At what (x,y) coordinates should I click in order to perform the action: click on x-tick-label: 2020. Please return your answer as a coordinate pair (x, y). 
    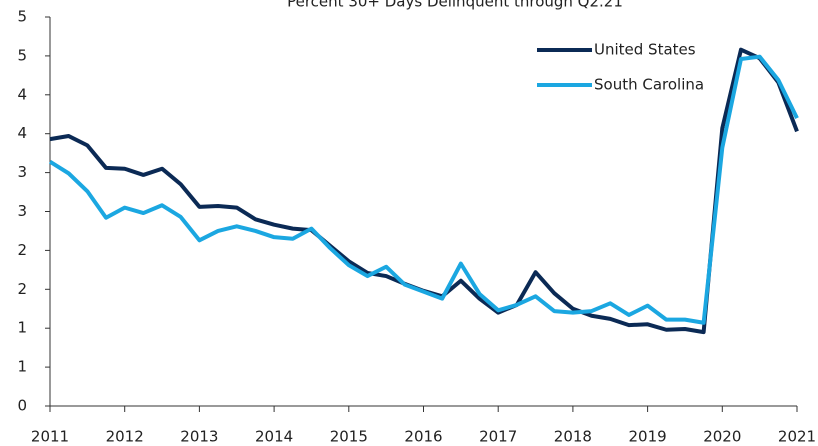
    Looking at the image, I should click on (722, 437).